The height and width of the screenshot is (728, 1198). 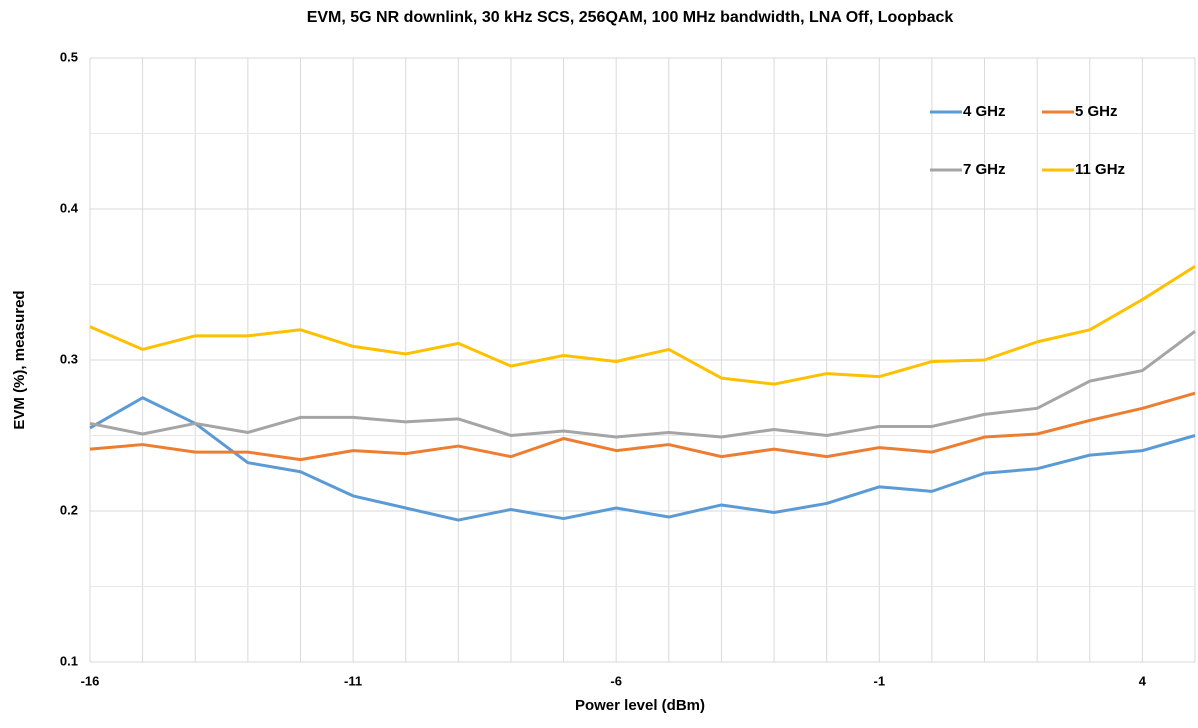 What do you see at coordinates (984, 111) in the screenshot?
I see `legend-label: 4 GHz` at bounding box center [984, 111].